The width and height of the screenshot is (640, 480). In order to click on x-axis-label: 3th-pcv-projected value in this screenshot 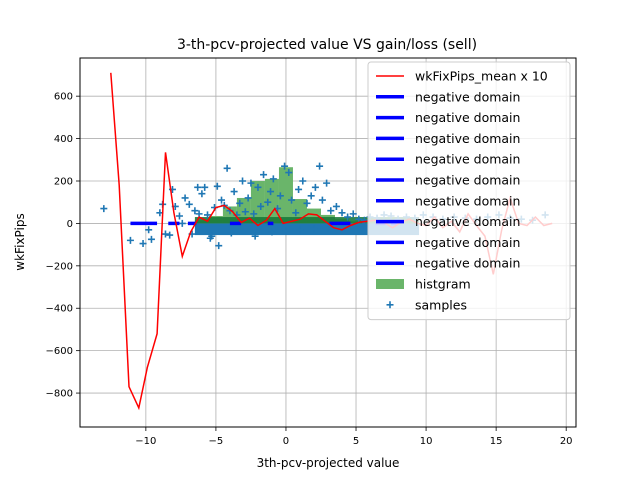, I will do `click(328, 463)`.